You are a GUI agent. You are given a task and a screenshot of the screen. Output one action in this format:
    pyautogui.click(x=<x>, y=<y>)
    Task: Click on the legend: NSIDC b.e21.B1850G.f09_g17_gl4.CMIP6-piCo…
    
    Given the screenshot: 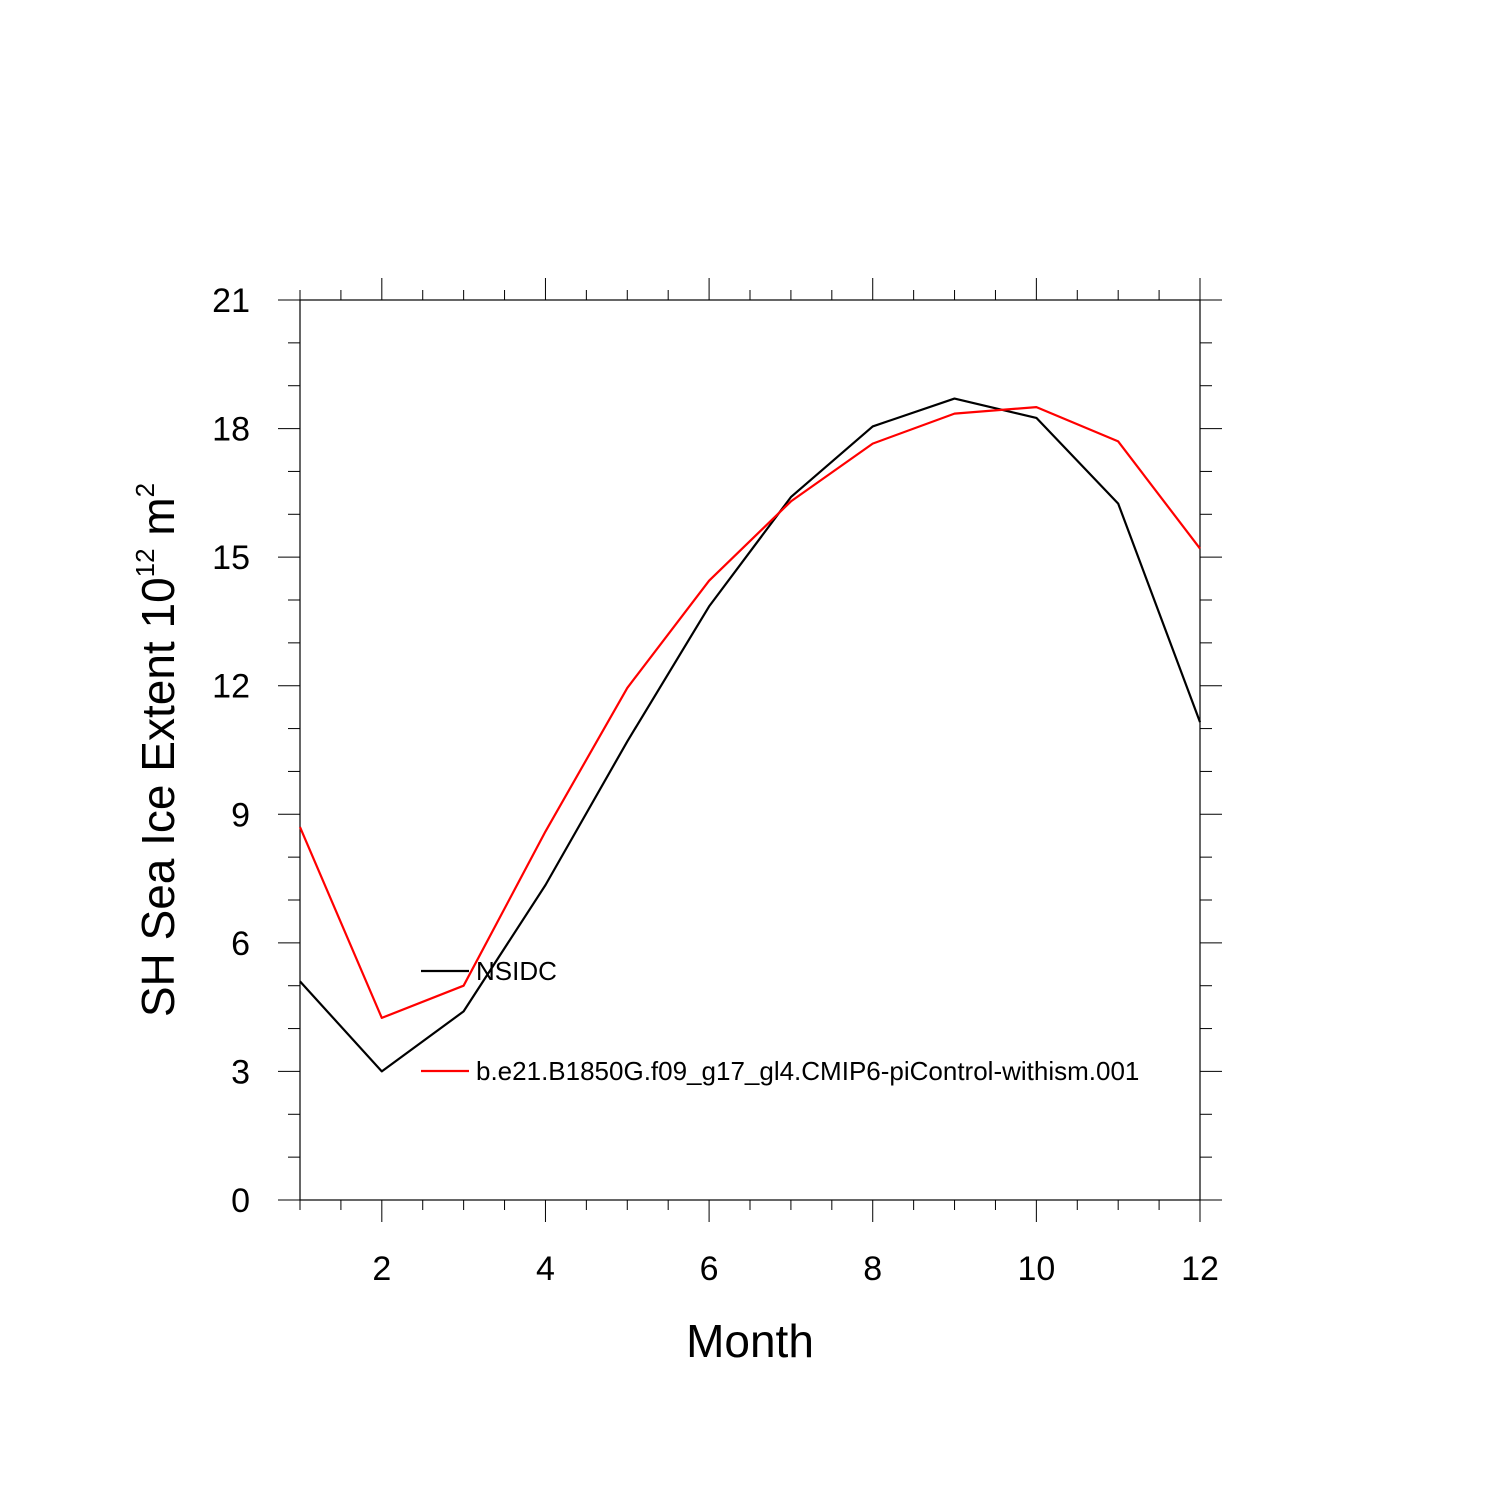 What is the action you would take?
    pyautogui.click(x=780, y=1021)
    